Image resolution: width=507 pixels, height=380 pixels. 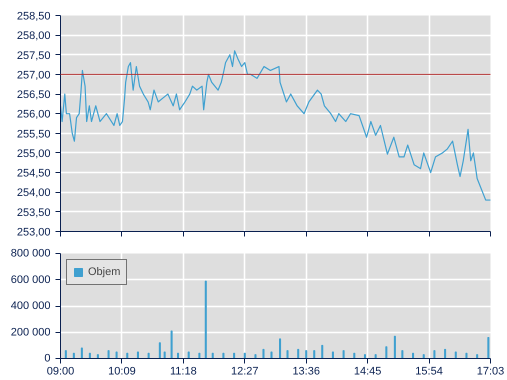 I want to click on y-tick-label: 0, so click(x=47, y=358).